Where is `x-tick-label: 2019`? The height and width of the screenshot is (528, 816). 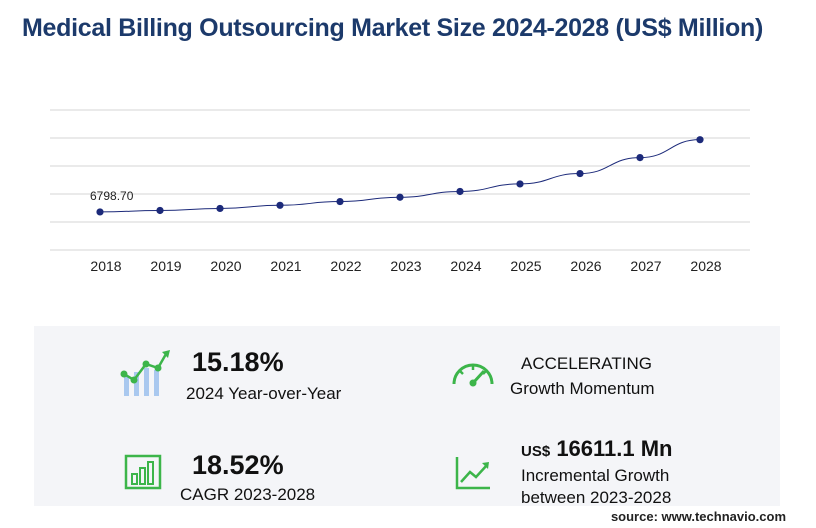
x-tick-label: 2019 is located at coordinates (165, 266).